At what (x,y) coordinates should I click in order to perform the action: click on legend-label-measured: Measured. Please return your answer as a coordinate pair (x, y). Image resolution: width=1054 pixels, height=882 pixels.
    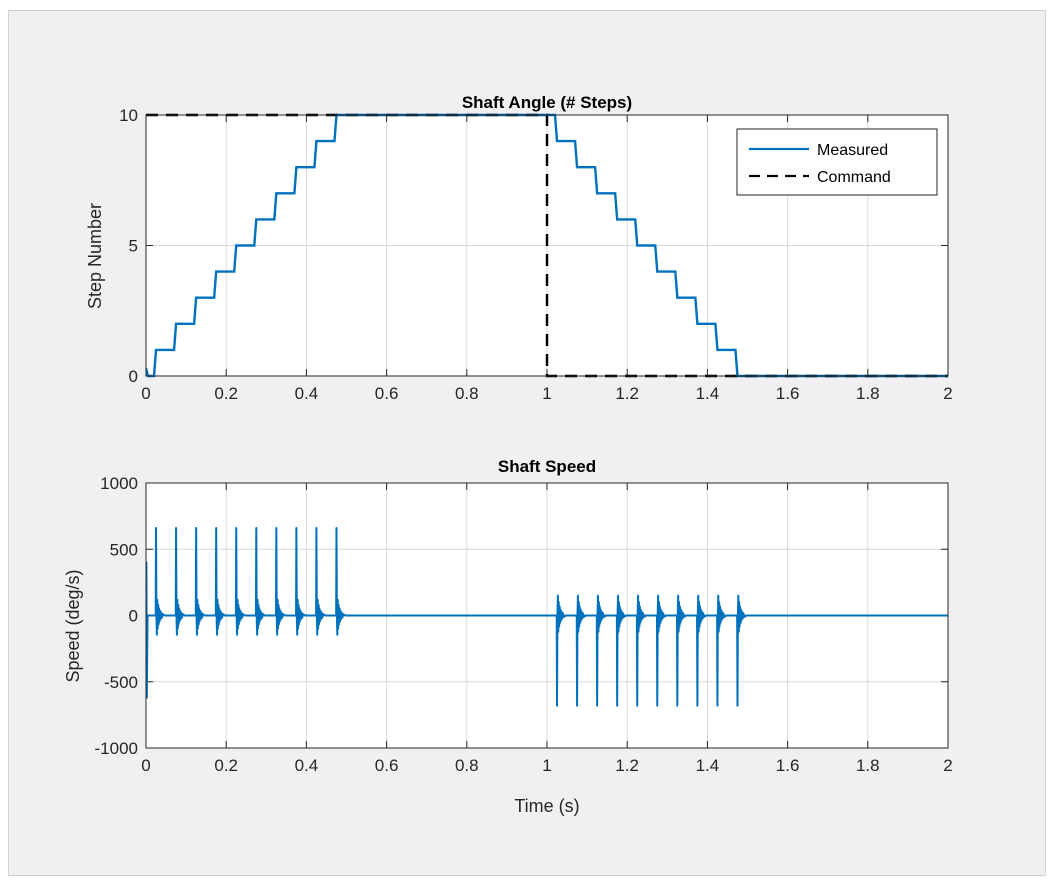
    Looking at the image, I should click on (852, 150).